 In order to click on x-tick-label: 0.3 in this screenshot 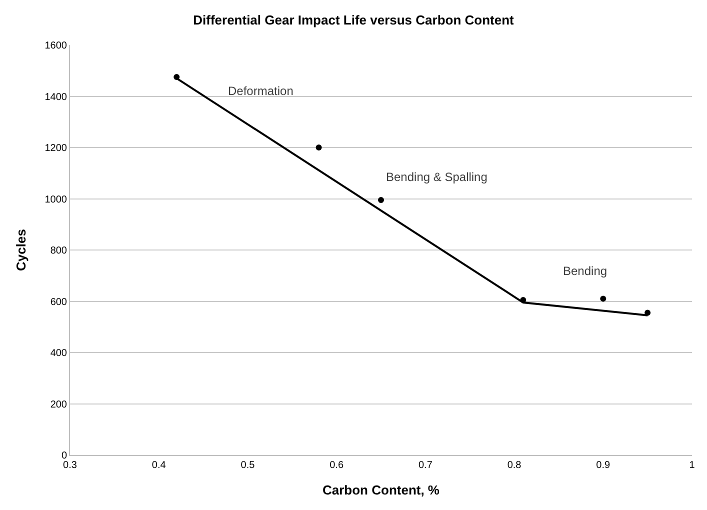, I will do `click(70, 465)`.